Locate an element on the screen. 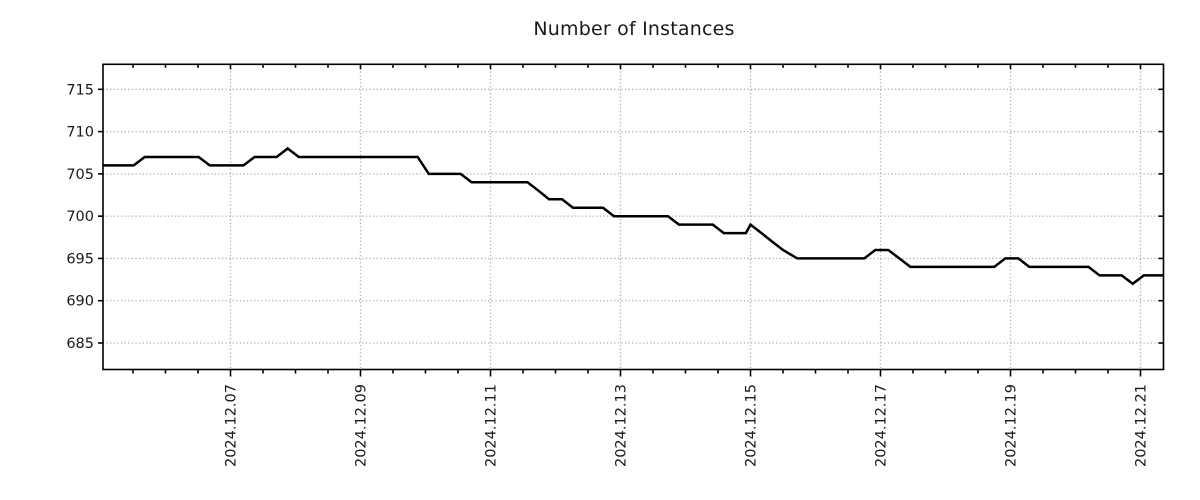 The width and height of the screenshot is (1200, 500). y-tick-label: 705 is located at coordinates (80, 175).